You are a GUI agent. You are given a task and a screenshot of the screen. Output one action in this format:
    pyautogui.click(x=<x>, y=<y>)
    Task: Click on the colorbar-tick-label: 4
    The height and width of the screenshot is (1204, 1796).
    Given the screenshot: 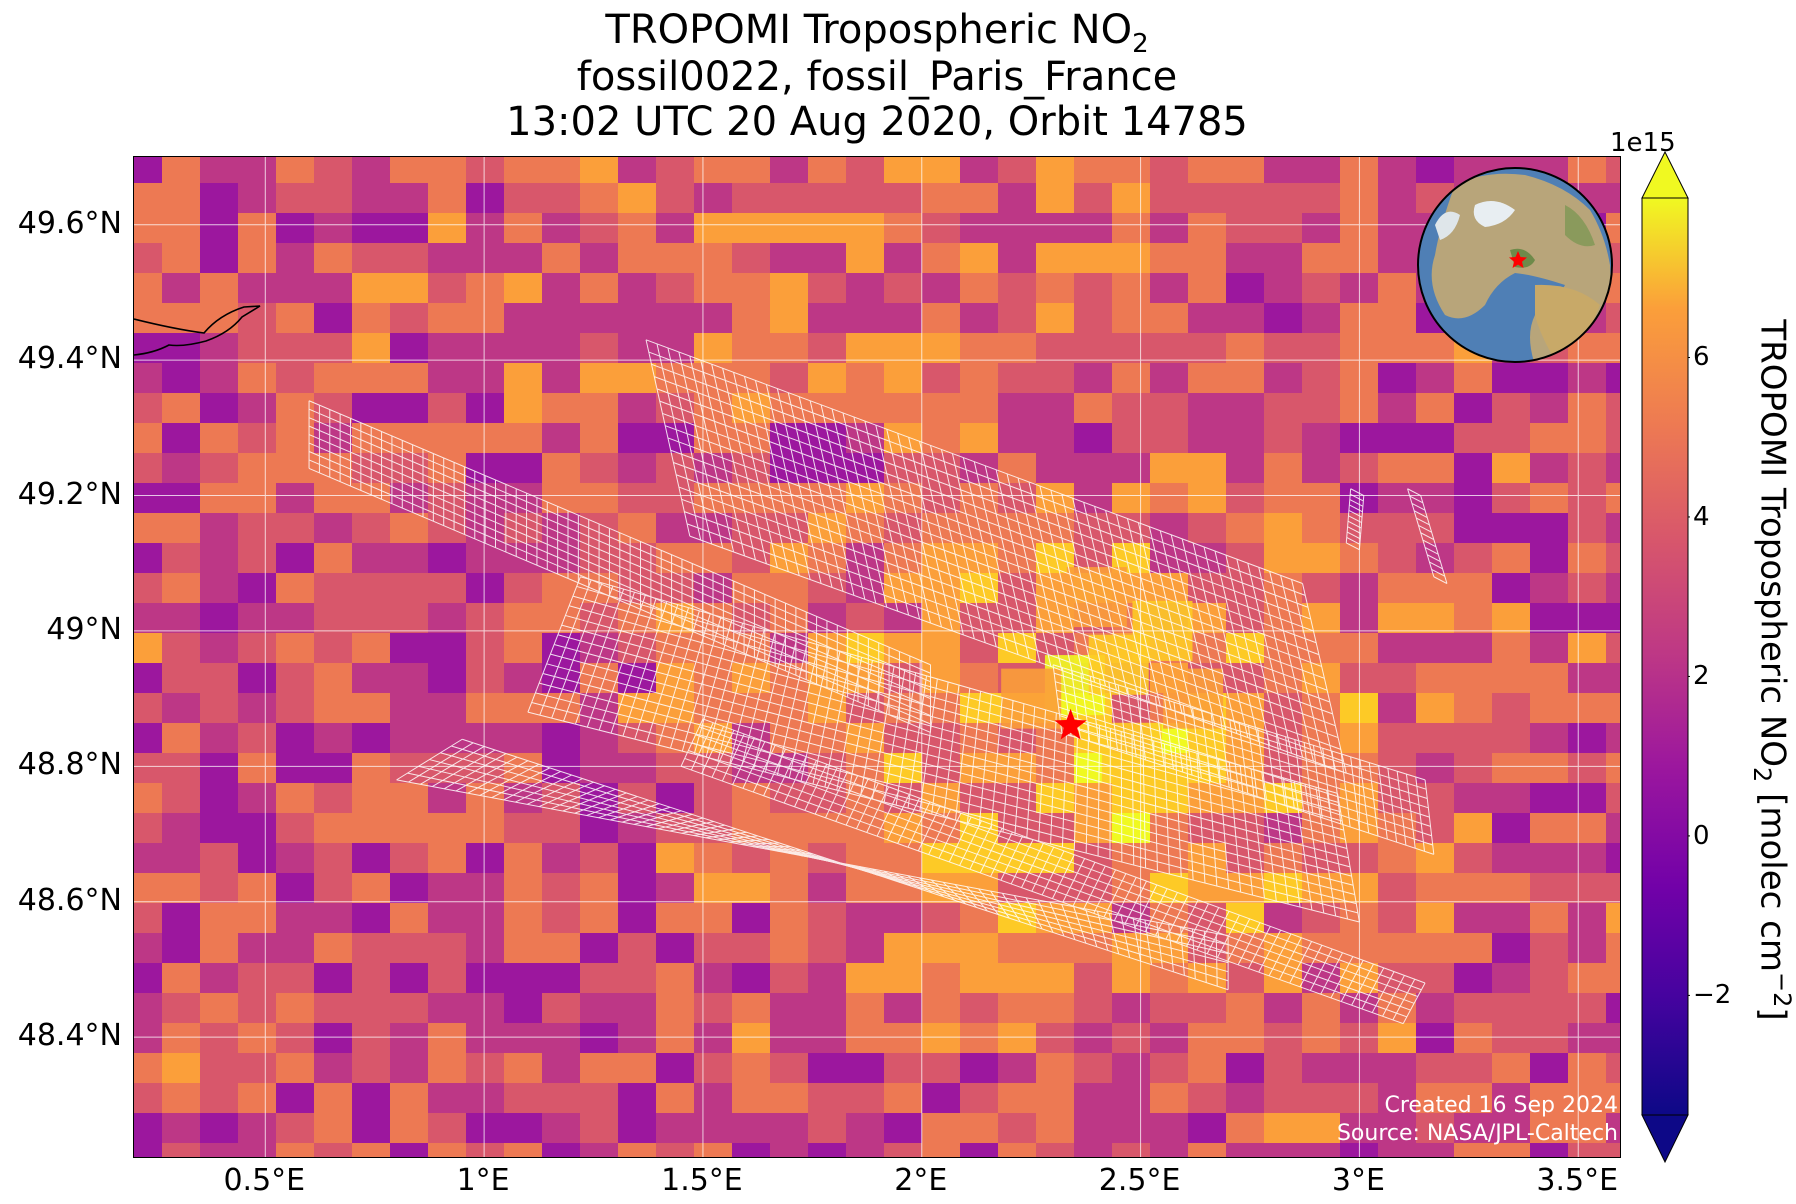 What is the action you would take?
    pyautogui.click(x=1701, y=516)
    